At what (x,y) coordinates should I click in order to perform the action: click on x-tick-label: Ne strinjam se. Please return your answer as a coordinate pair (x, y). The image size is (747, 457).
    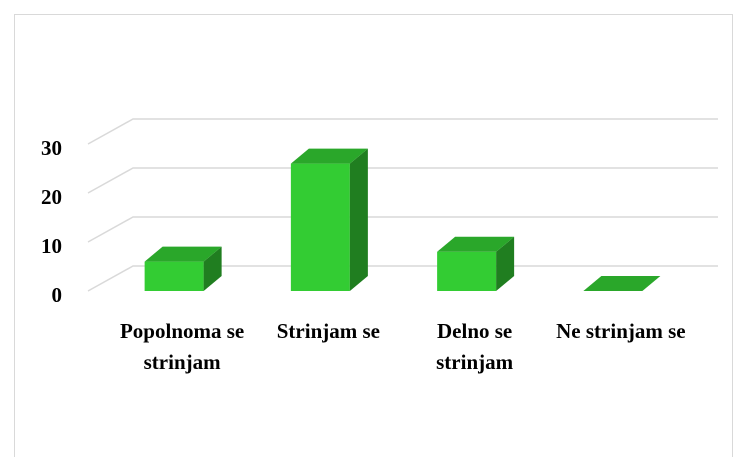
    Looking at the image, I should click on (621, 331).